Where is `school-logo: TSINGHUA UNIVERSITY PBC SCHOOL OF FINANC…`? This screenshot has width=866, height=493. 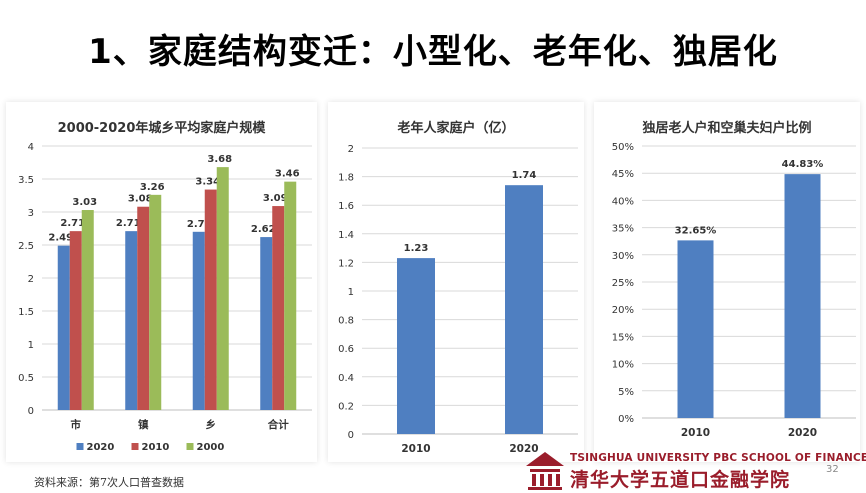
school-logo: TSINGHUA UNIVERSITY PBC SCHOOL OF FINANC… is located at coordinates (695, 471).